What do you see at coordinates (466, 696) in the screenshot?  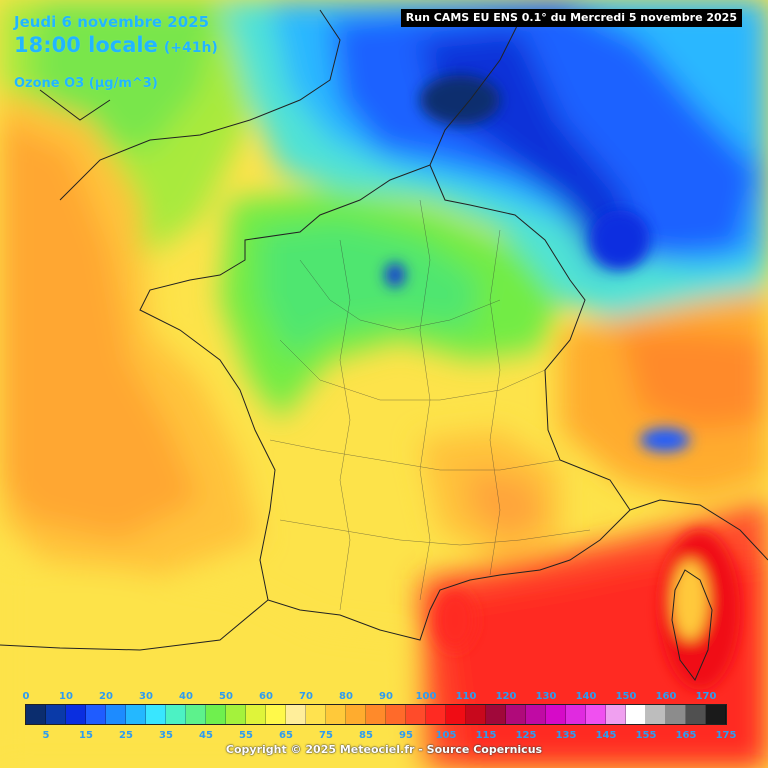 I see `legend-top-label: 110` at bounding box center [466, 696].